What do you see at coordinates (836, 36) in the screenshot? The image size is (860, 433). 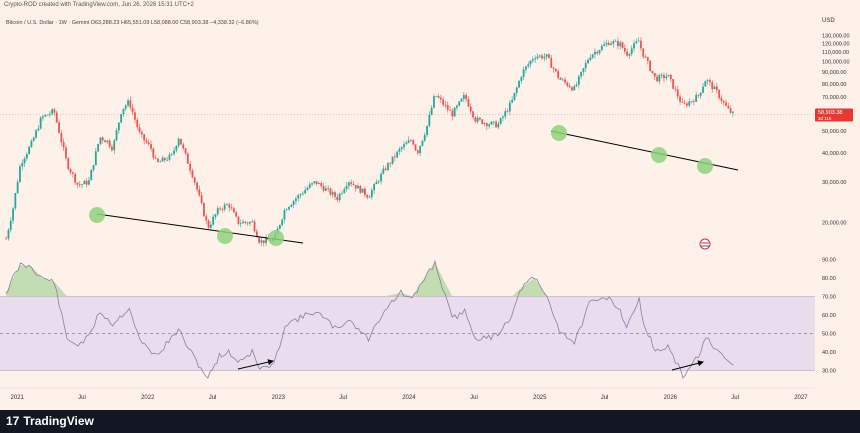 I see `price-tick-label: 130,000.00` at bounding box center [836, 36].